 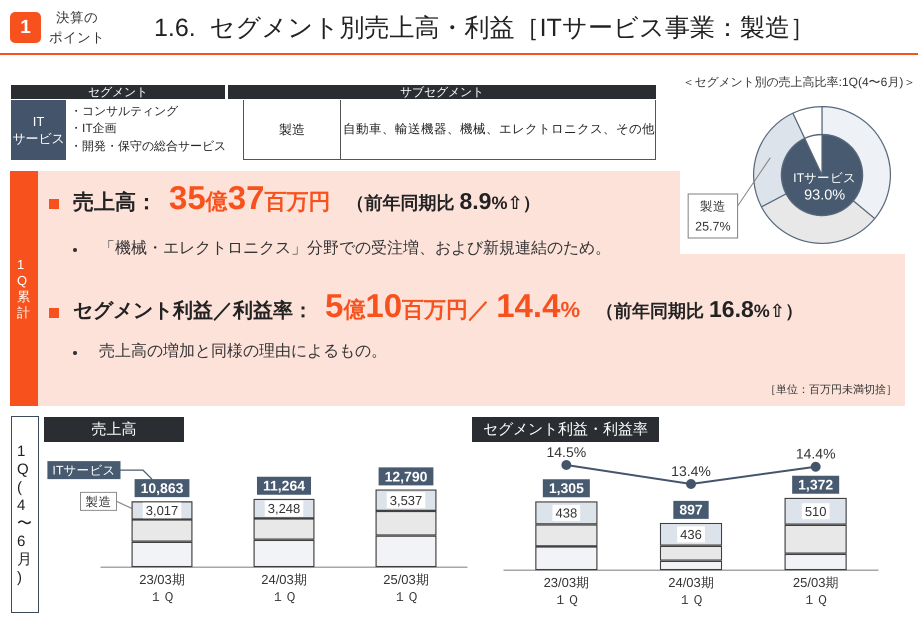 I want to click on text: 1Q累計, so click(x=23, y=288).